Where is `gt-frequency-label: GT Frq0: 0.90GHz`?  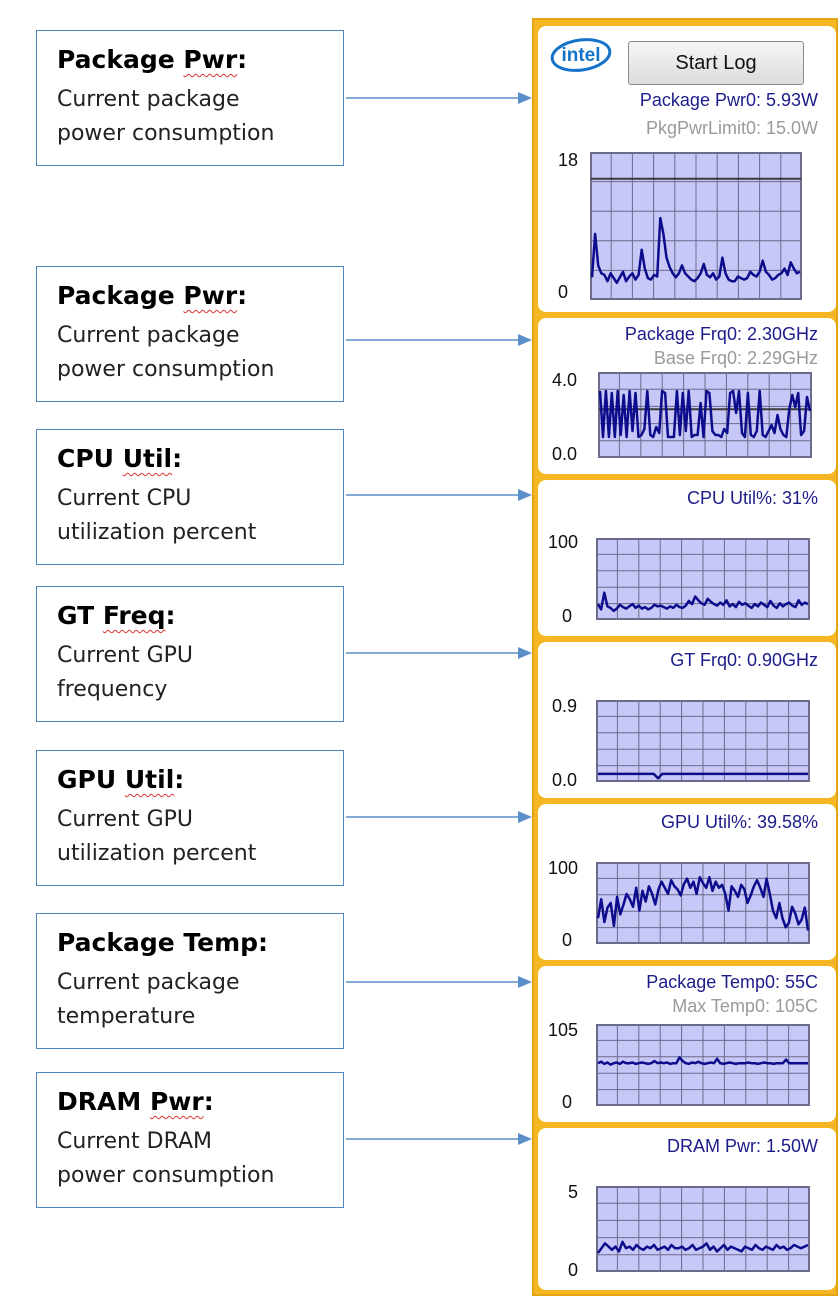
gt-frequency-label: GT Frq0: 0.90GHz is located at coordinates (744, 660).